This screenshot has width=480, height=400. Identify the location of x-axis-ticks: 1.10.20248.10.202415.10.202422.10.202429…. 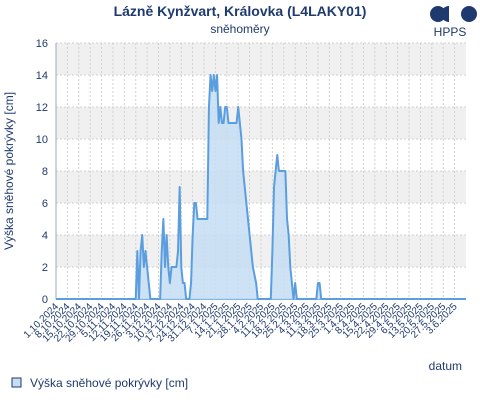
(241, 322).